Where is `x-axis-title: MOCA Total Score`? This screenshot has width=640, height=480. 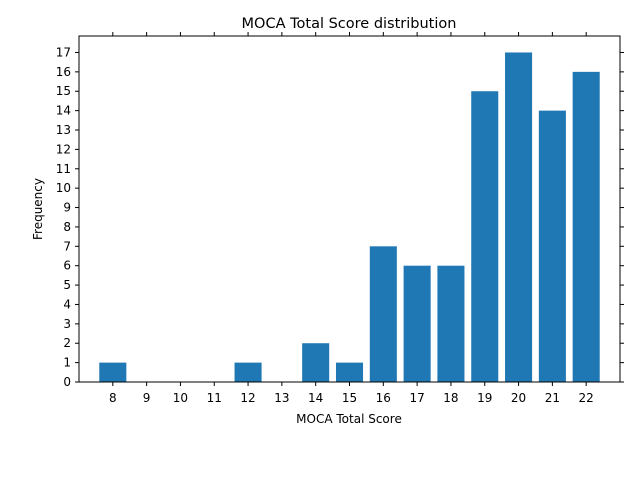 x-axis-title: MOCA Total Score is located at coordinates (349, 419).